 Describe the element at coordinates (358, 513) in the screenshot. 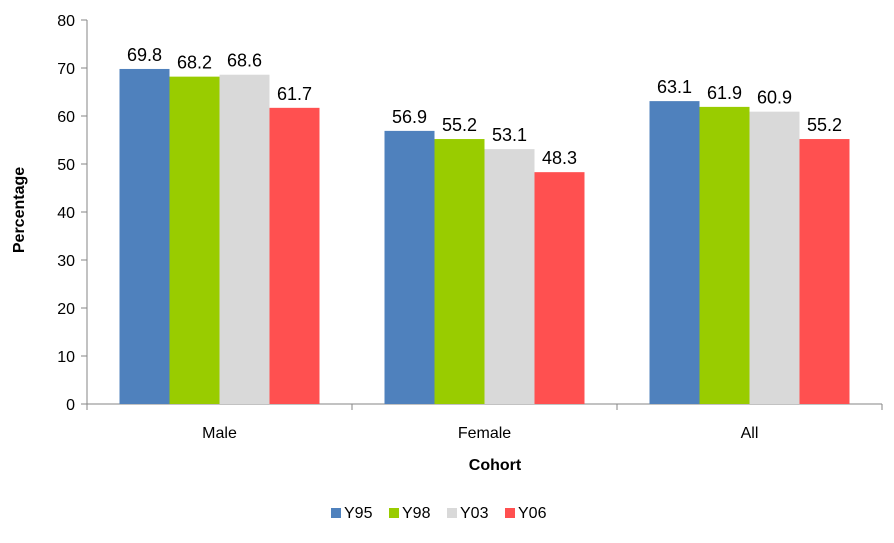

I see `legend-label: Y95` at that location.